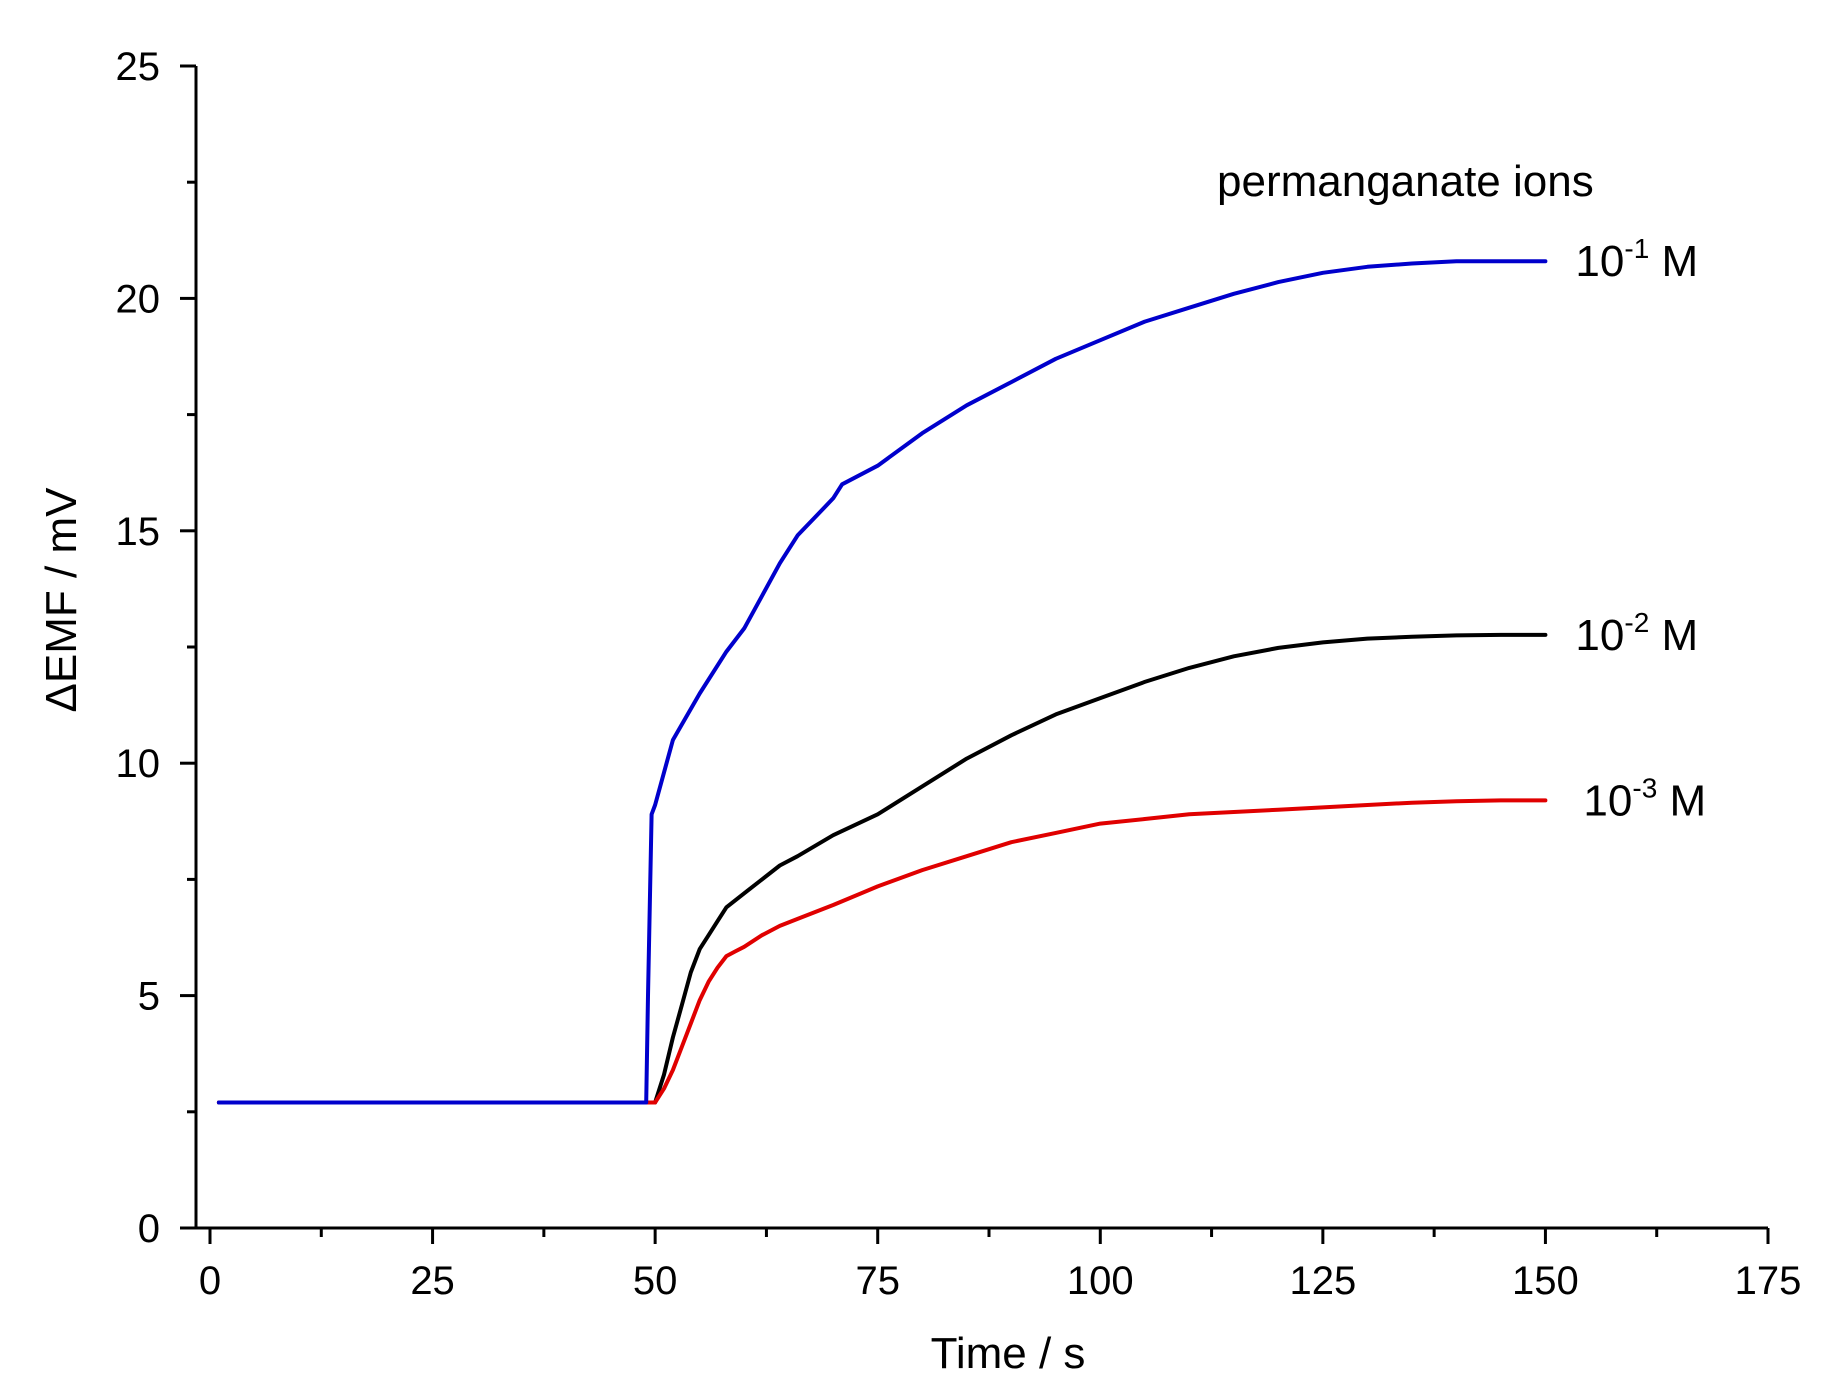  What do you see at coordinates (1322, 1281) in the screenshot?
I see `x-tick-label: 125` at bounding box center [1322, 1281].